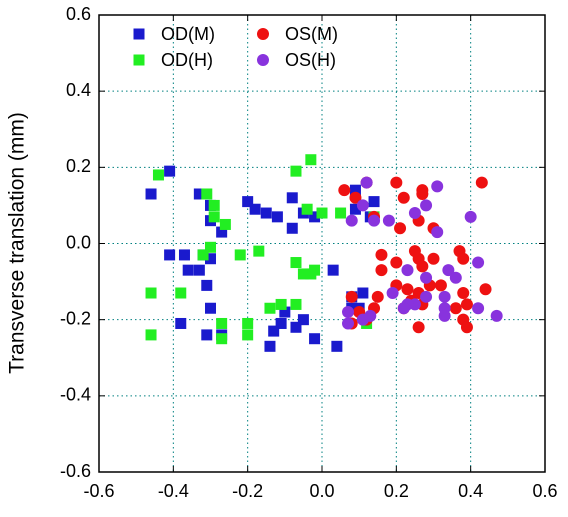 The width and height of the screenshot is (568, 517). What do you see at coordinates (78, 166) in the screenshot?
I see `y-tick-label: 0.2` at bounding box center [78, 166].